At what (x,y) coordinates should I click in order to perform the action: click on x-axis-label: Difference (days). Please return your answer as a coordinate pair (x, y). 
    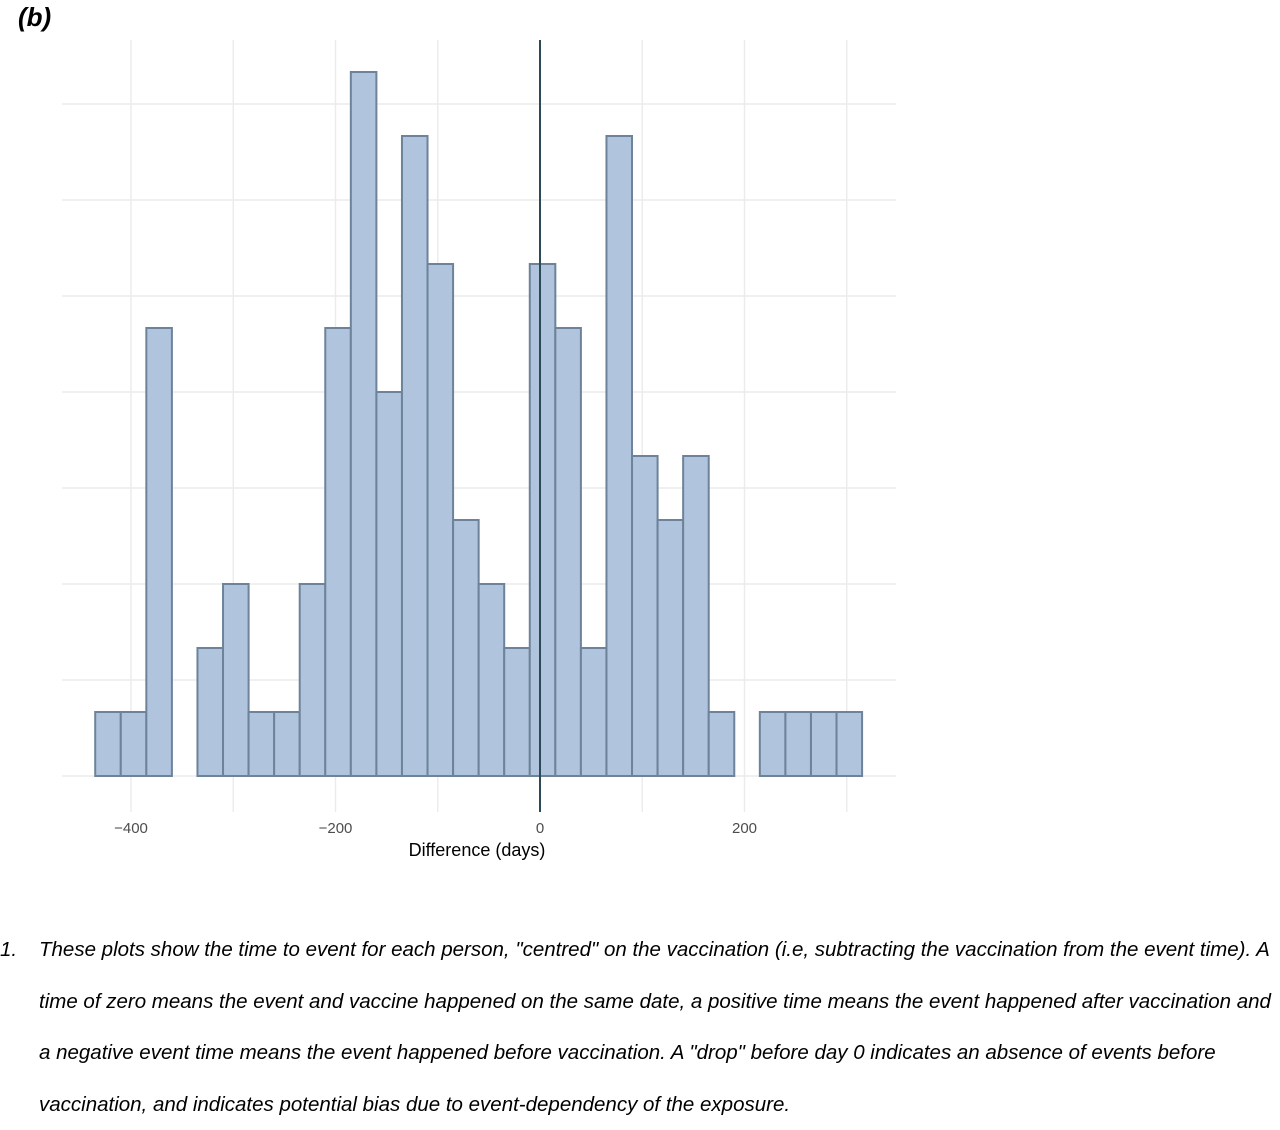
    Looking at the image, I should click on (477, 850).